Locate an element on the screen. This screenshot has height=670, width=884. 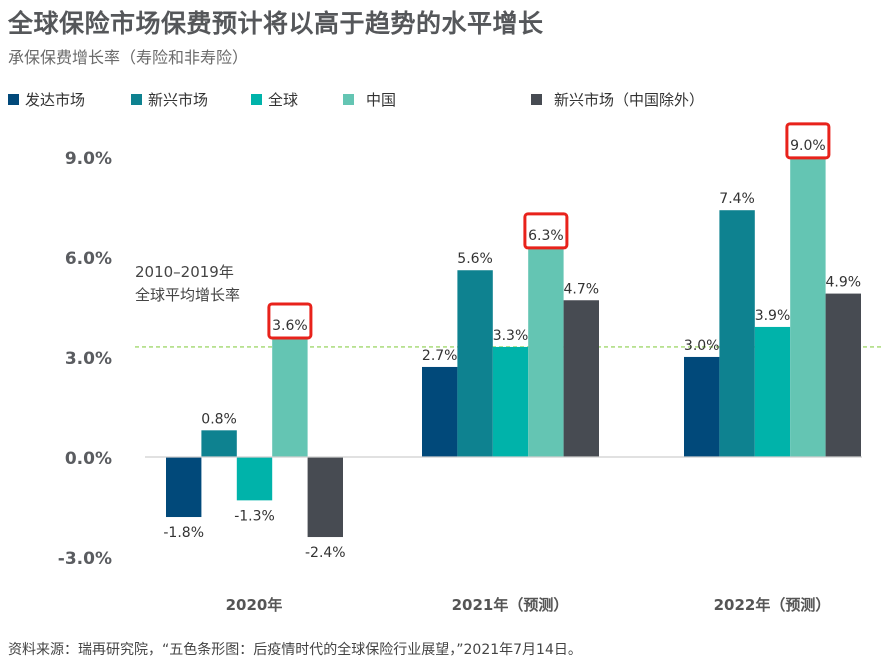
data-label: 4.7% is located at coordinates (582, 289).